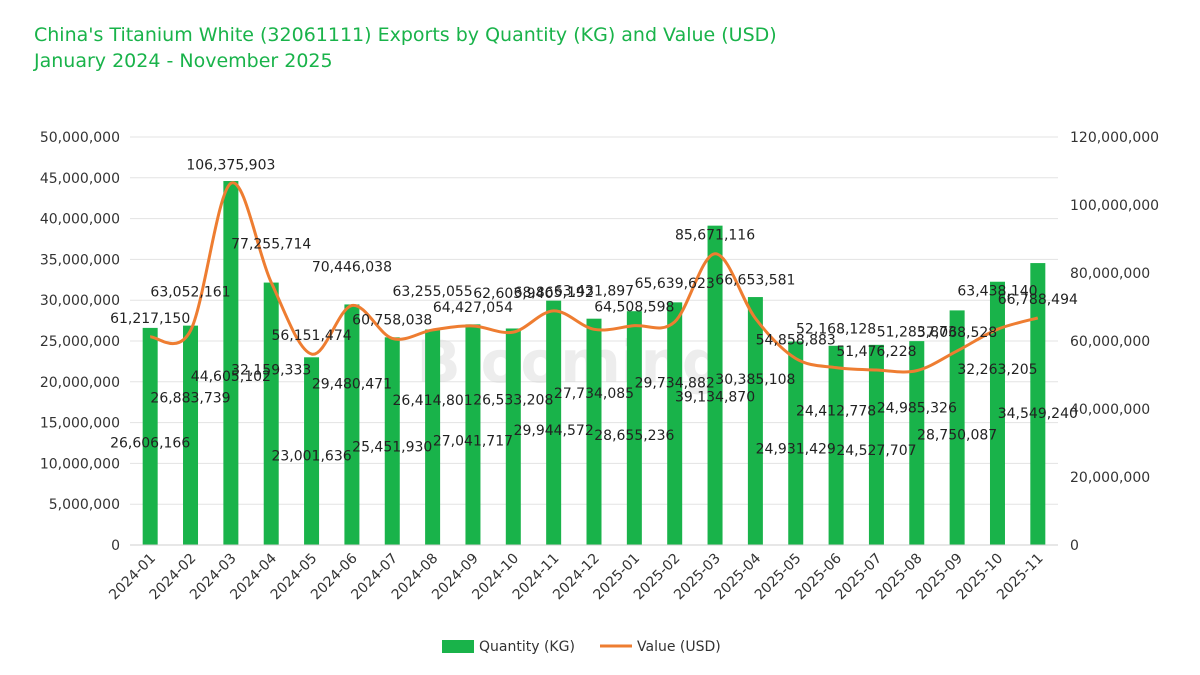 This screenshot has height=675, width=1200. What do you see at coordinates (80, 424) in the screenshot?
I see `y-left-tick-label: 15,000,000` at bounding box center [80, 424].